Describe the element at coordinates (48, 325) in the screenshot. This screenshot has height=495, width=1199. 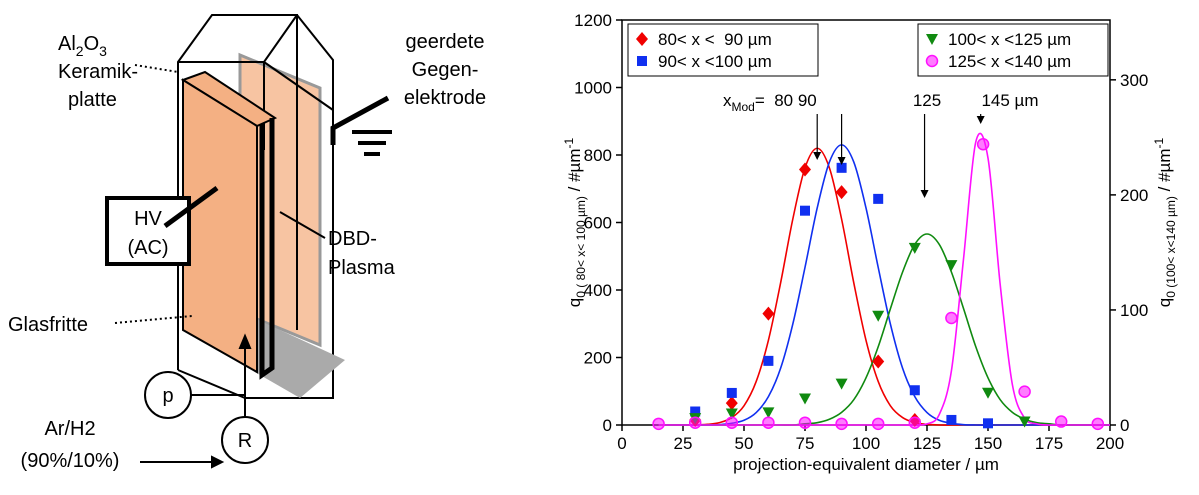
I see `label: Glasfritte` at that location.